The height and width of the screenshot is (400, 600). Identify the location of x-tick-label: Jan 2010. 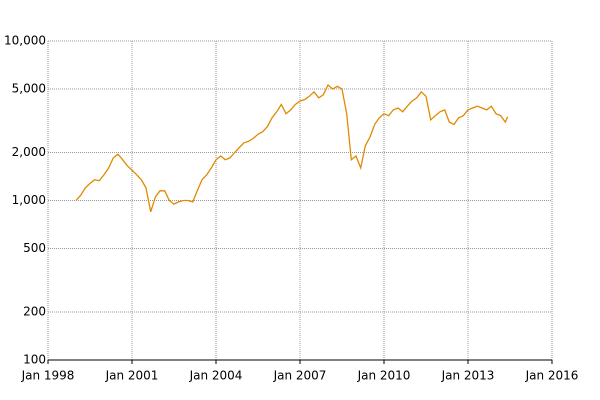
(384, 376).